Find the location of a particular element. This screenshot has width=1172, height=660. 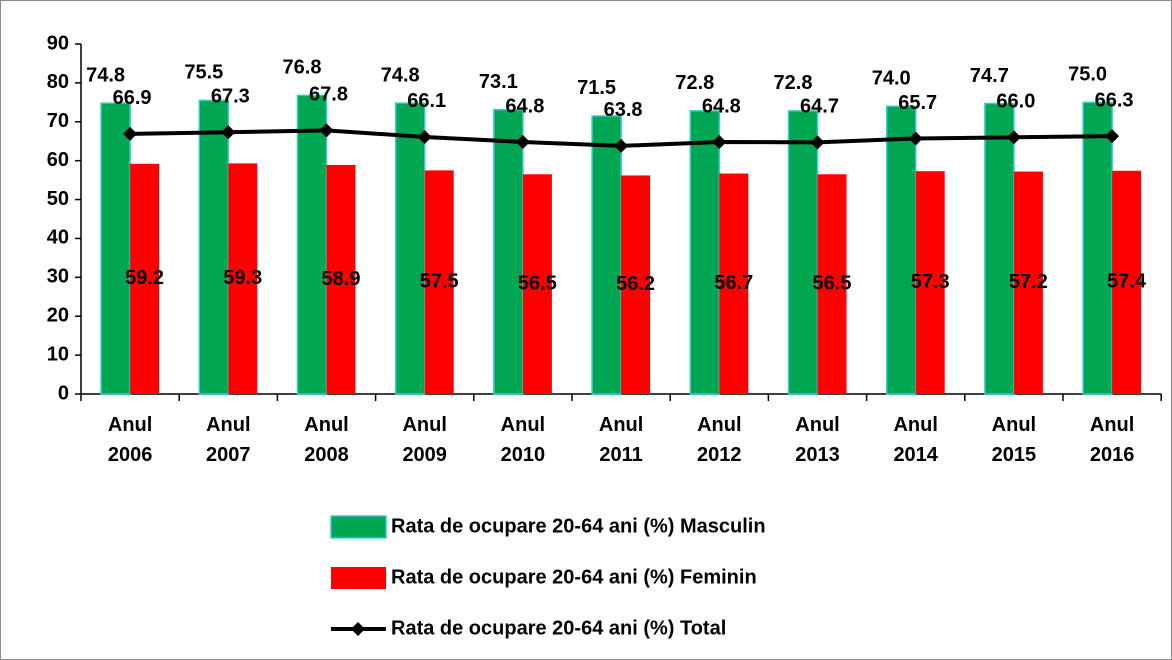

x-tick-label: Anul 2014 is located at coordinates (915, 440).